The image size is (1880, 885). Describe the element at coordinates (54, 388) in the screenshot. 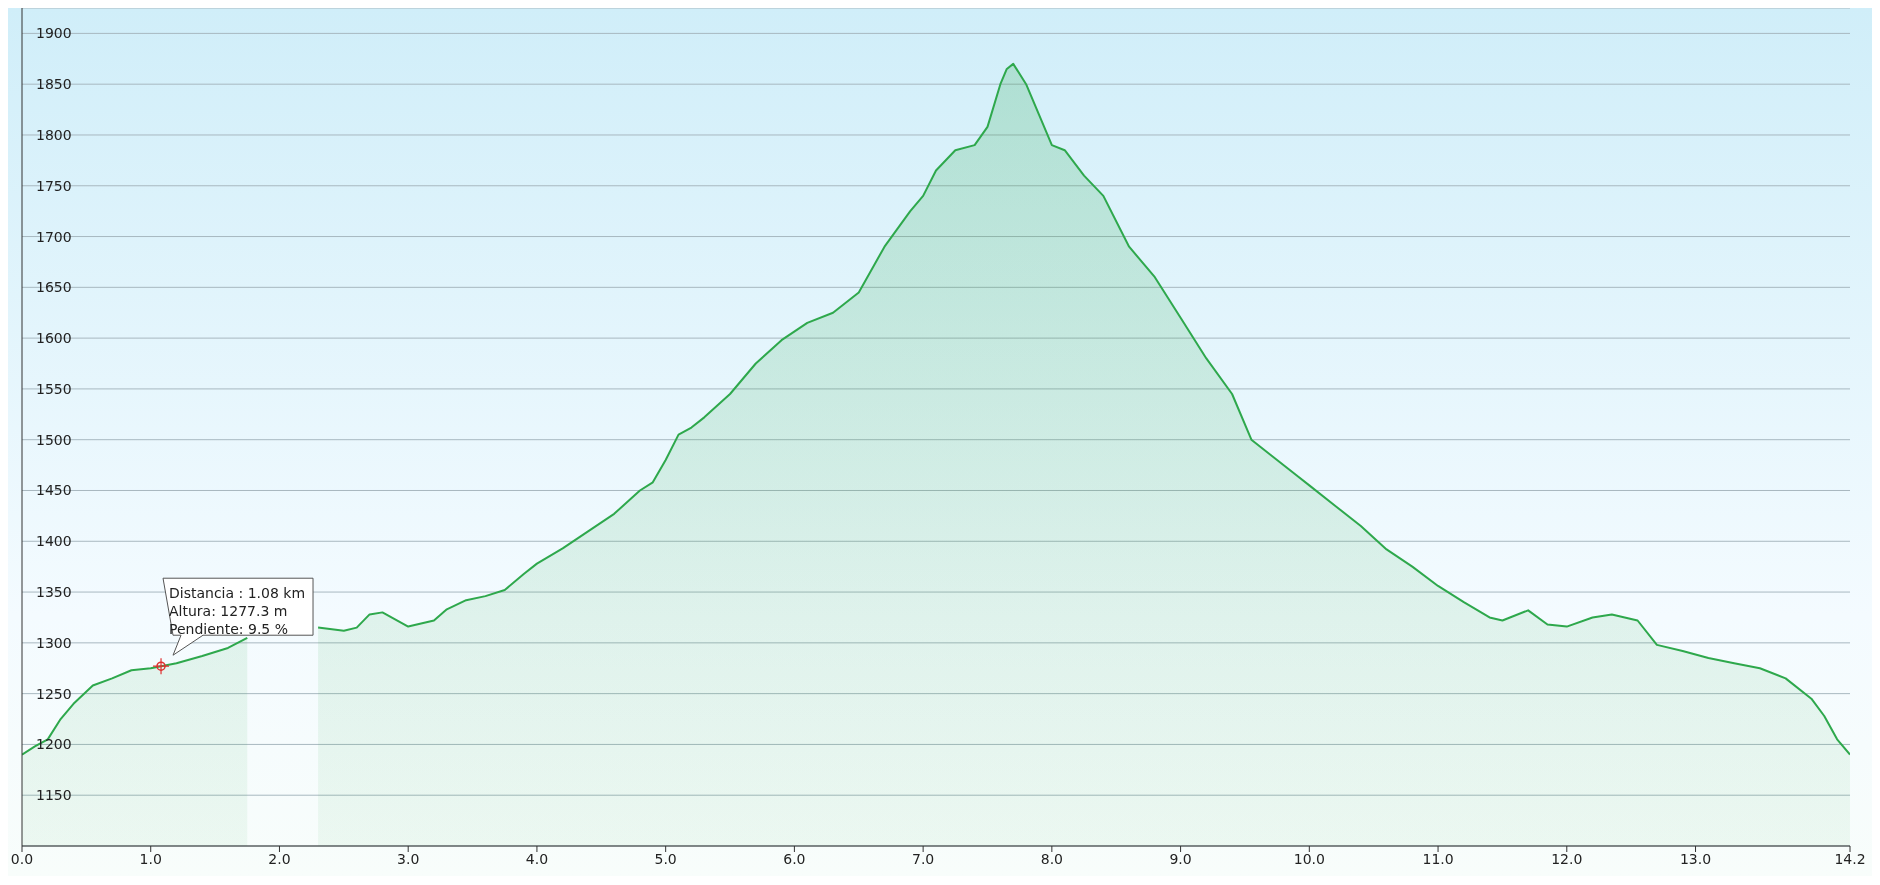

I see `y-tick-label: 1550` at that location.